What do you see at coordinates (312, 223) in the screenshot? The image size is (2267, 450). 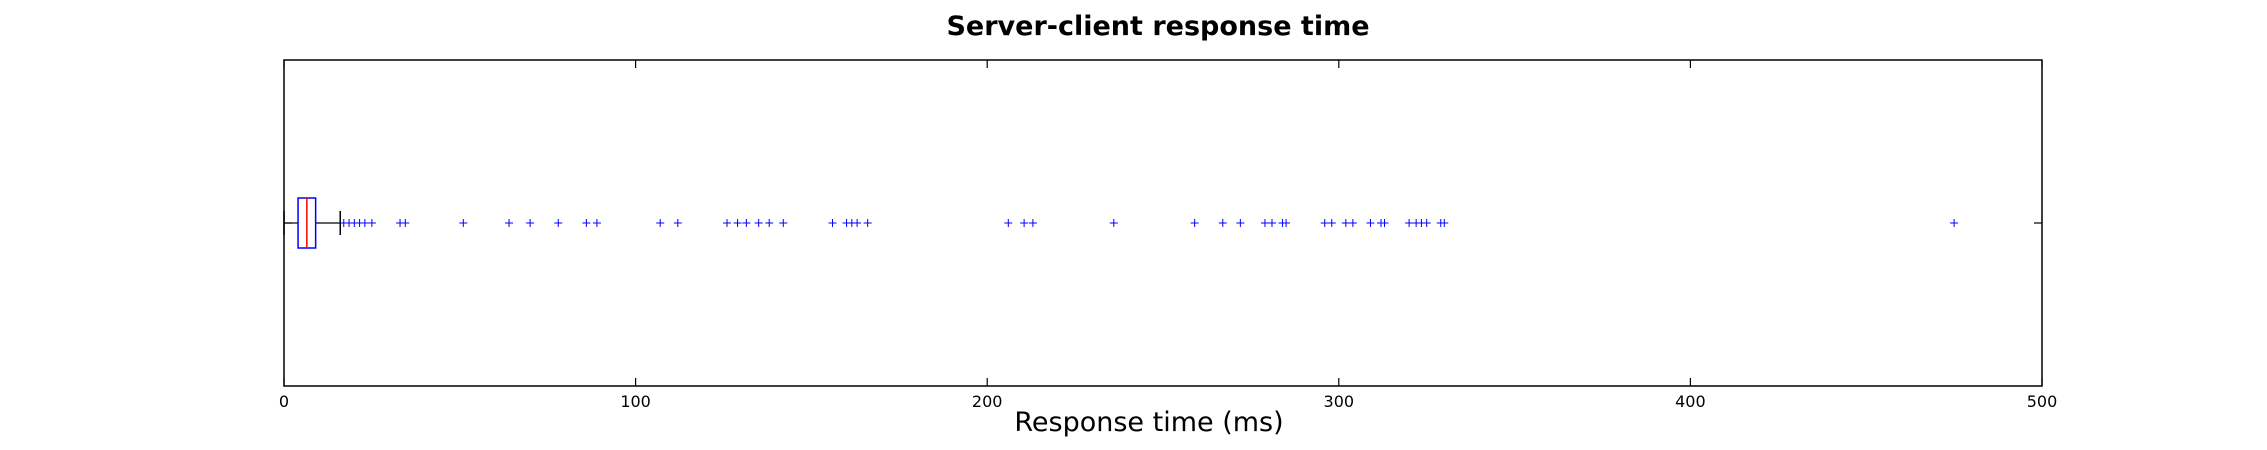 I see `box-group` at bounding box center [312, 223].